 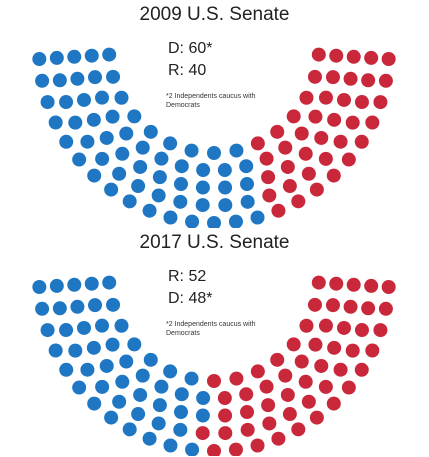 What do you see at coordinates (214, 14) in the screenshot?
I see `chart-title: 2009 U.S. Senate` at bounding box center [214, 14].